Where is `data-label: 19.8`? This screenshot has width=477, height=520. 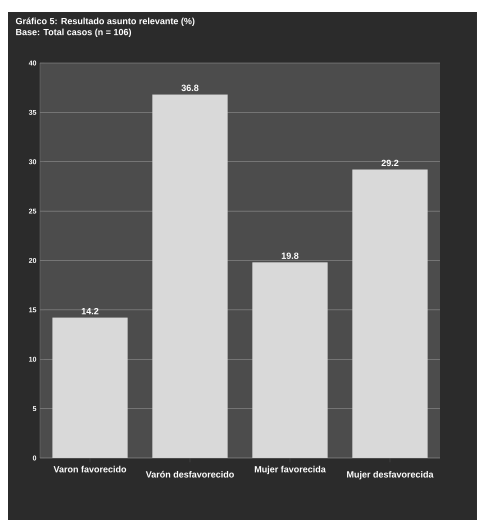
data-label: 19.8 is located at coordinates (290, 255).